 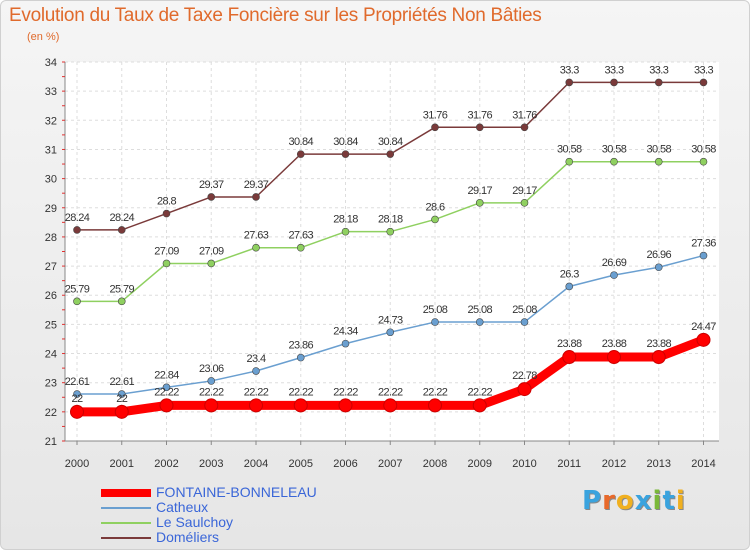 I want to click on logo-letter: o, so click(x=625, y=501).